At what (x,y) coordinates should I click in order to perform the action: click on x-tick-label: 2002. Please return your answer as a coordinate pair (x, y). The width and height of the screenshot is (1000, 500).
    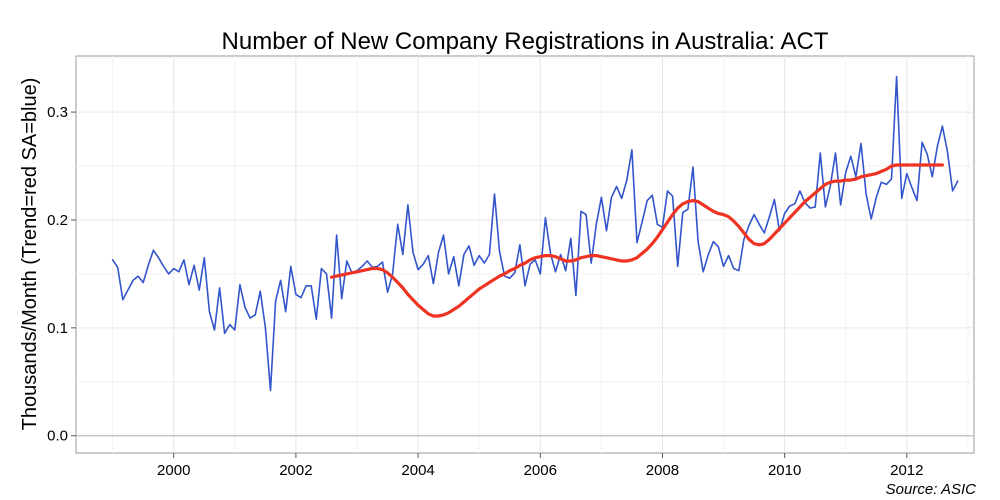
    Looking at the image, I should click on (295, 470).